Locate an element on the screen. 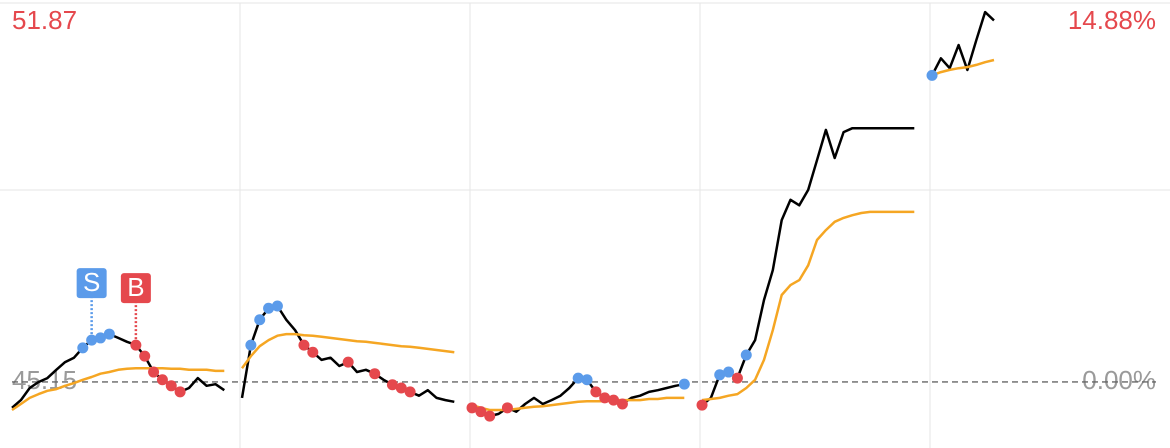 The height and width of the screenshot is (448, 1170). y2-tick-label: 0.00% is located at coordinates (1119, 380).